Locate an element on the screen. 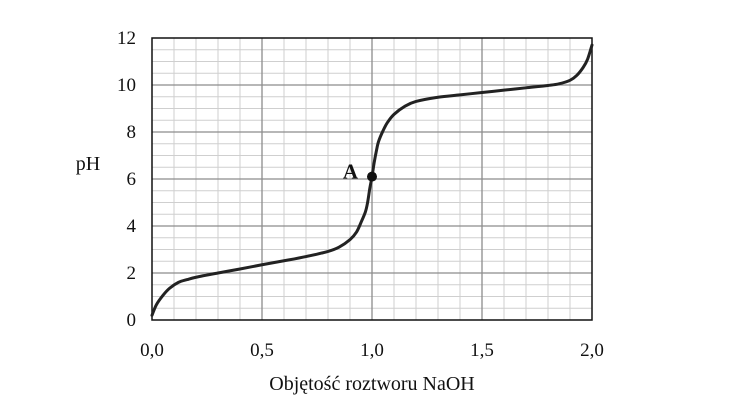 This screenshot has height=409, width=734. y-tick-label: 6 is located at coordinates (132, 179).